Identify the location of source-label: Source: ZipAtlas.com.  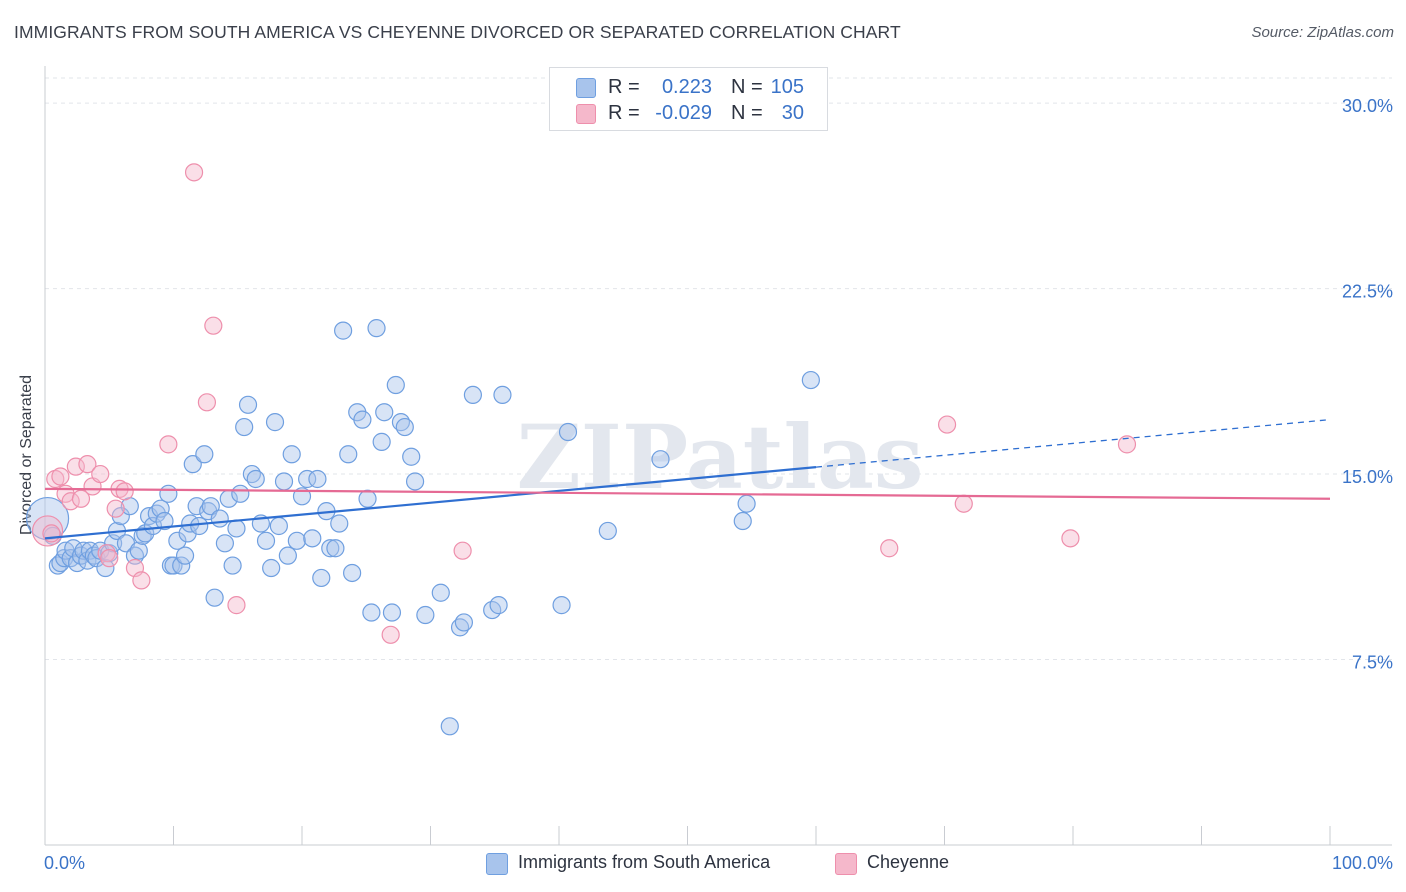
(1322, 32).